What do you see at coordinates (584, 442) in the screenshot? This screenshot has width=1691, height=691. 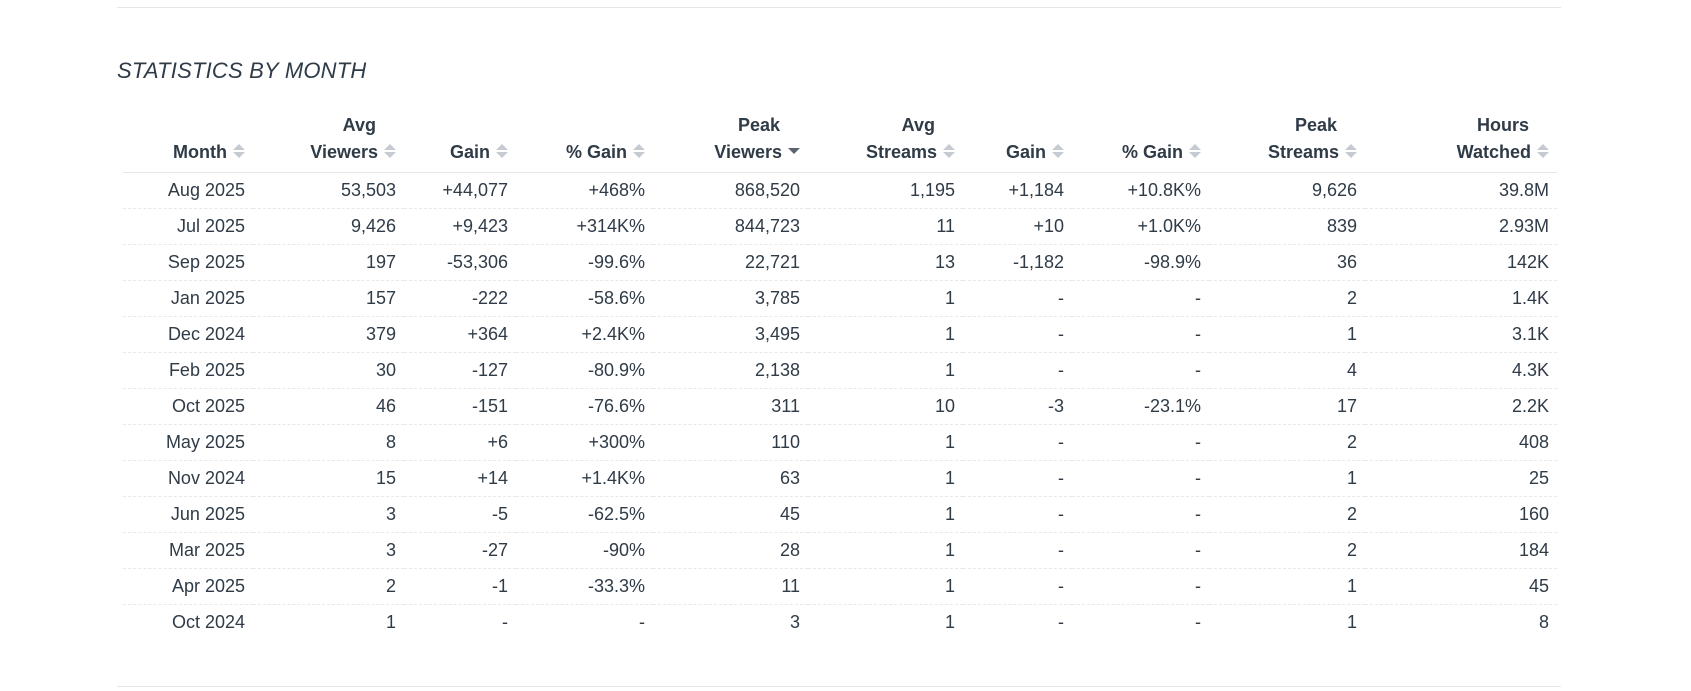 I see `cell-viewers-pct-gain: +300%` at bounding box center [584, 442].